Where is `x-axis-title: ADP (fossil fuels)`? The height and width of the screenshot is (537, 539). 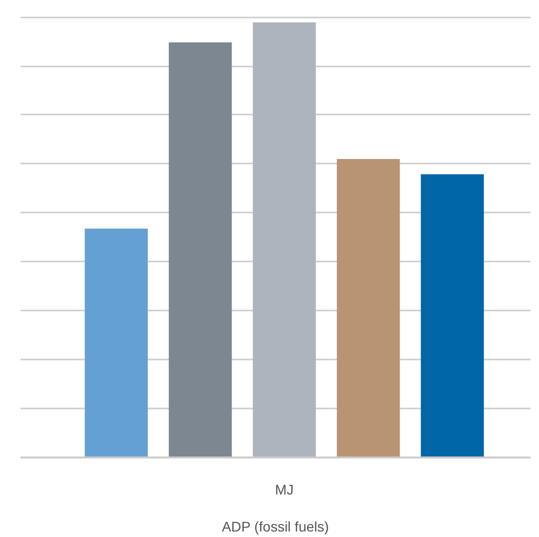
x-axis-title: ADP (fossil fuels) is located at coordinates (275, 526).